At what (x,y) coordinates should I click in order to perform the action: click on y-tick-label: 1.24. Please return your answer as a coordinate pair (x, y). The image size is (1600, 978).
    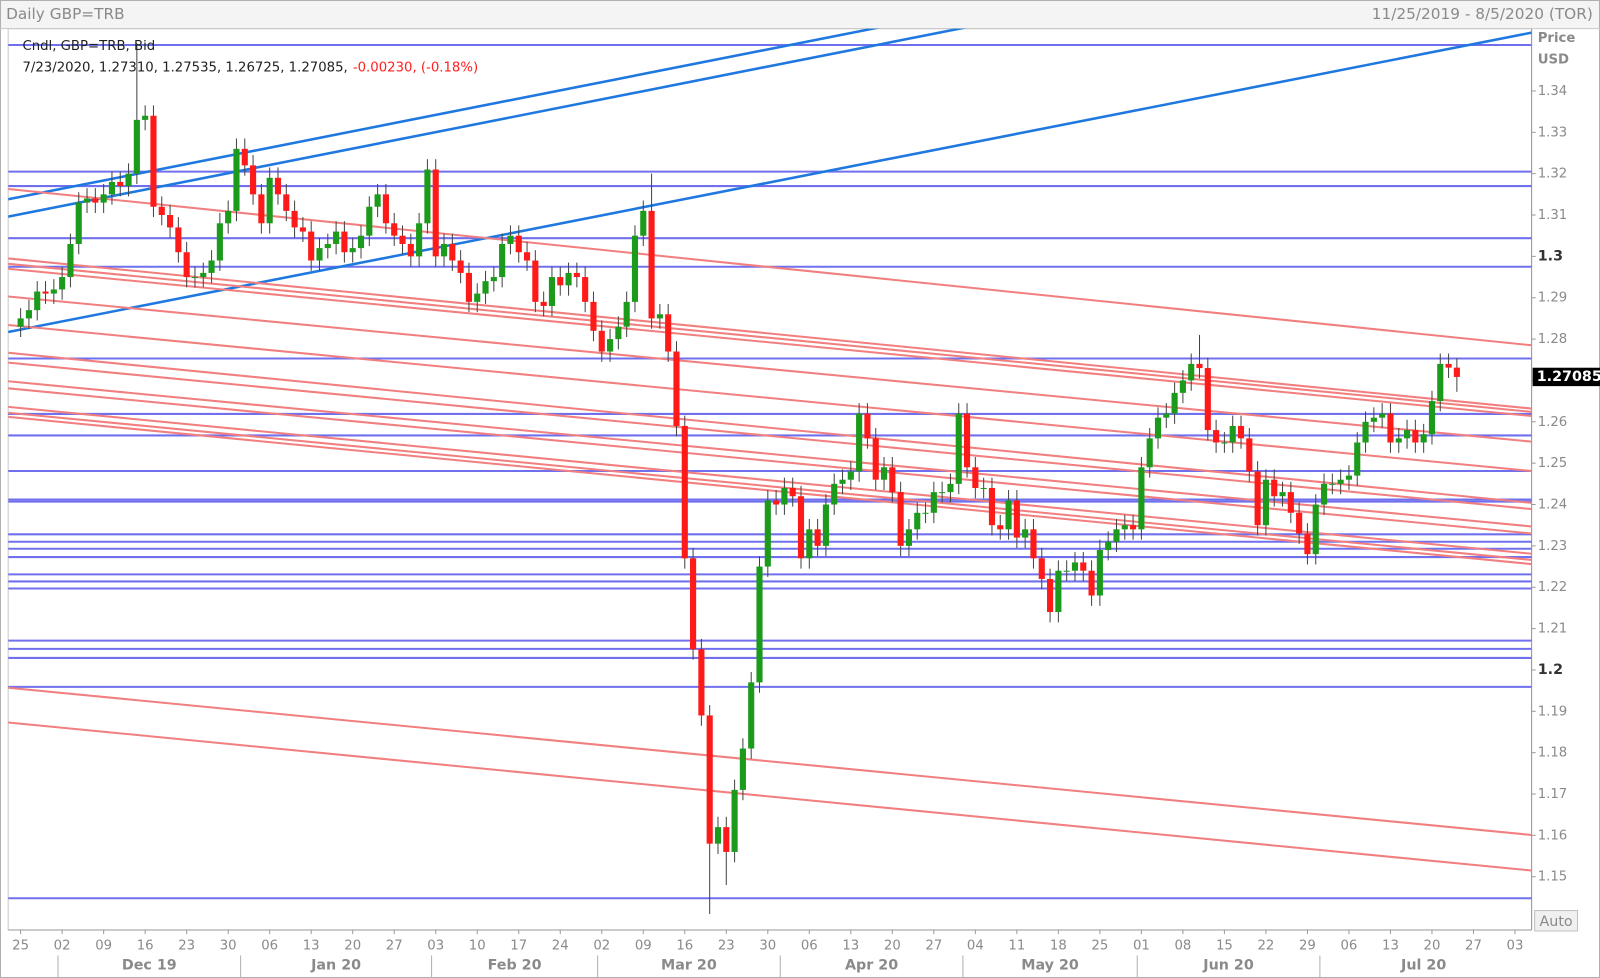
    Looking at the image, I should click on (1553, 505).